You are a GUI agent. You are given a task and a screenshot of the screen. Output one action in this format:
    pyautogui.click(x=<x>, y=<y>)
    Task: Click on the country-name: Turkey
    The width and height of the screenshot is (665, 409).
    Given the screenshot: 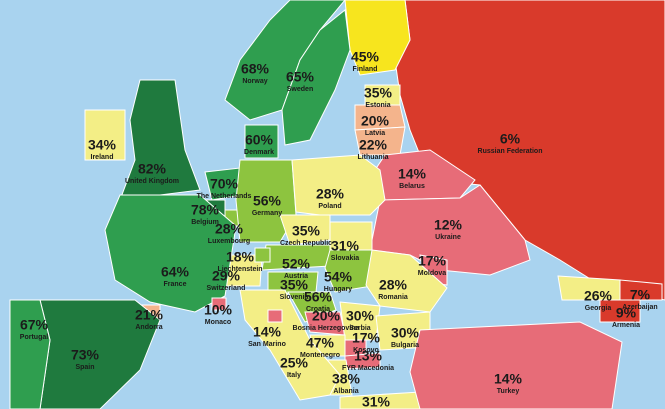 What is the action you would take?
    pyautogui.click(x=508, y=391)
    